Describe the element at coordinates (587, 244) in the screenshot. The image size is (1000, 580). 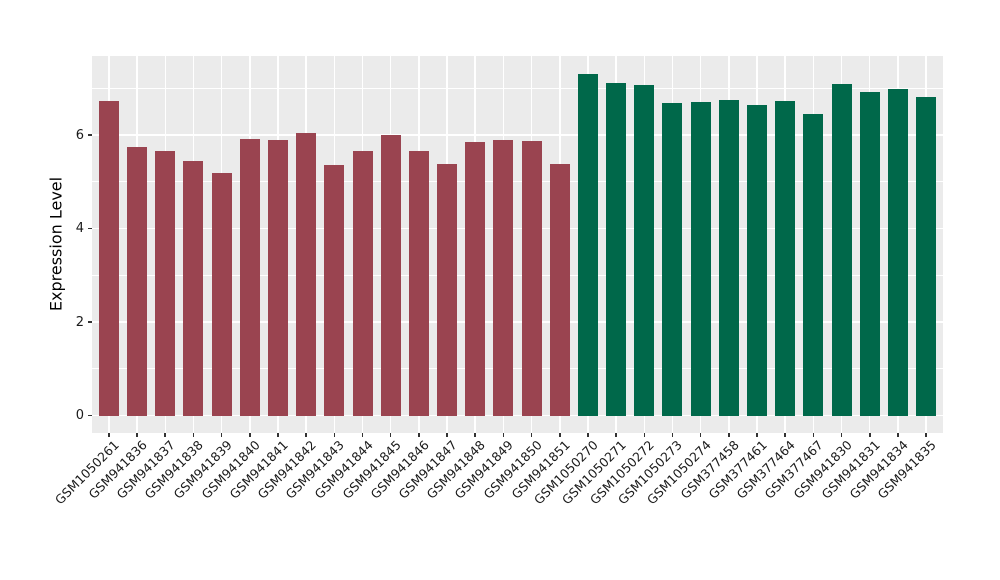
I see `bar-GSM1050270` at that location.